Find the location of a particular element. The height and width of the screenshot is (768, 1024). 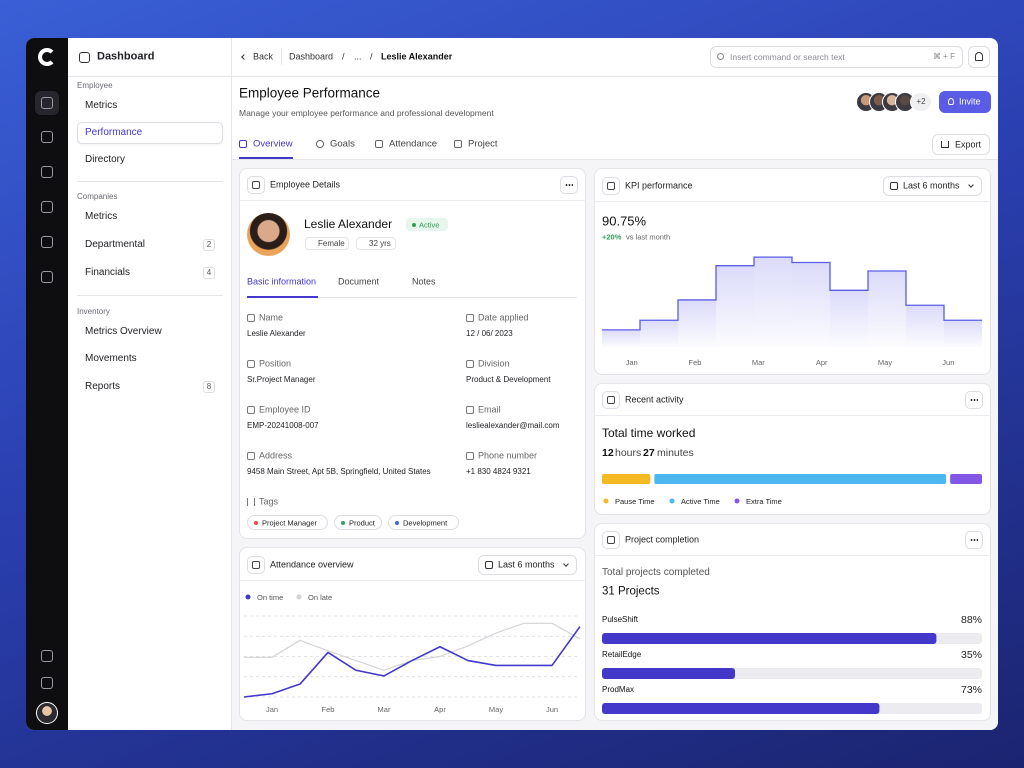

bell-icon is located at coordinates (979, 56).